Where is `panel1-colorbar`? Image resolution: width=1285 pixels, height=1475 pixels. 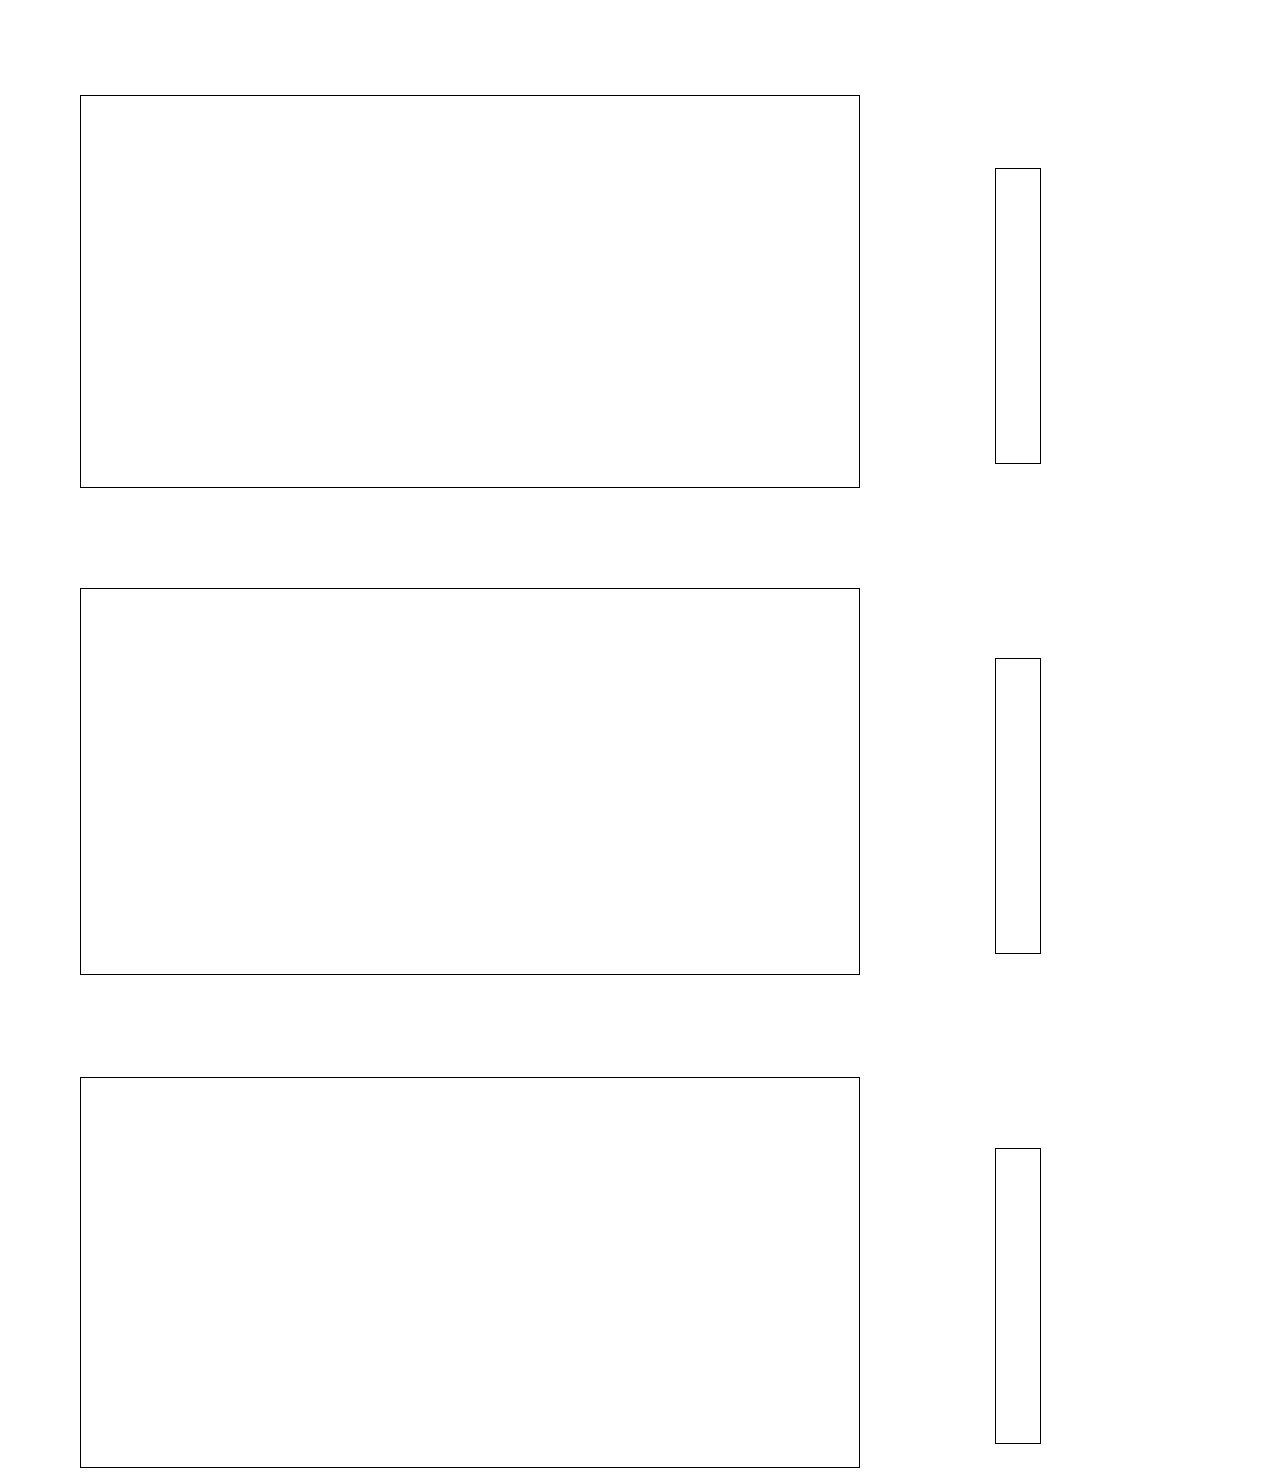 panel1-colorbar is located at coordinates (1018, 316).